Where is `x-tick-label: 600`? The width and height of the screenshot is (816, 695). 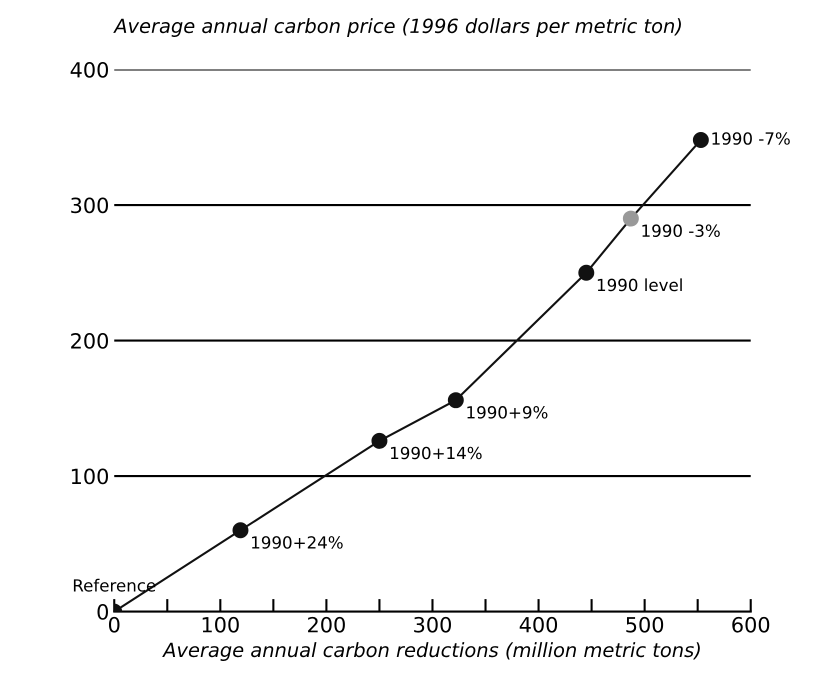 x-tick-label: 600 is located at coordinates (751, 624).